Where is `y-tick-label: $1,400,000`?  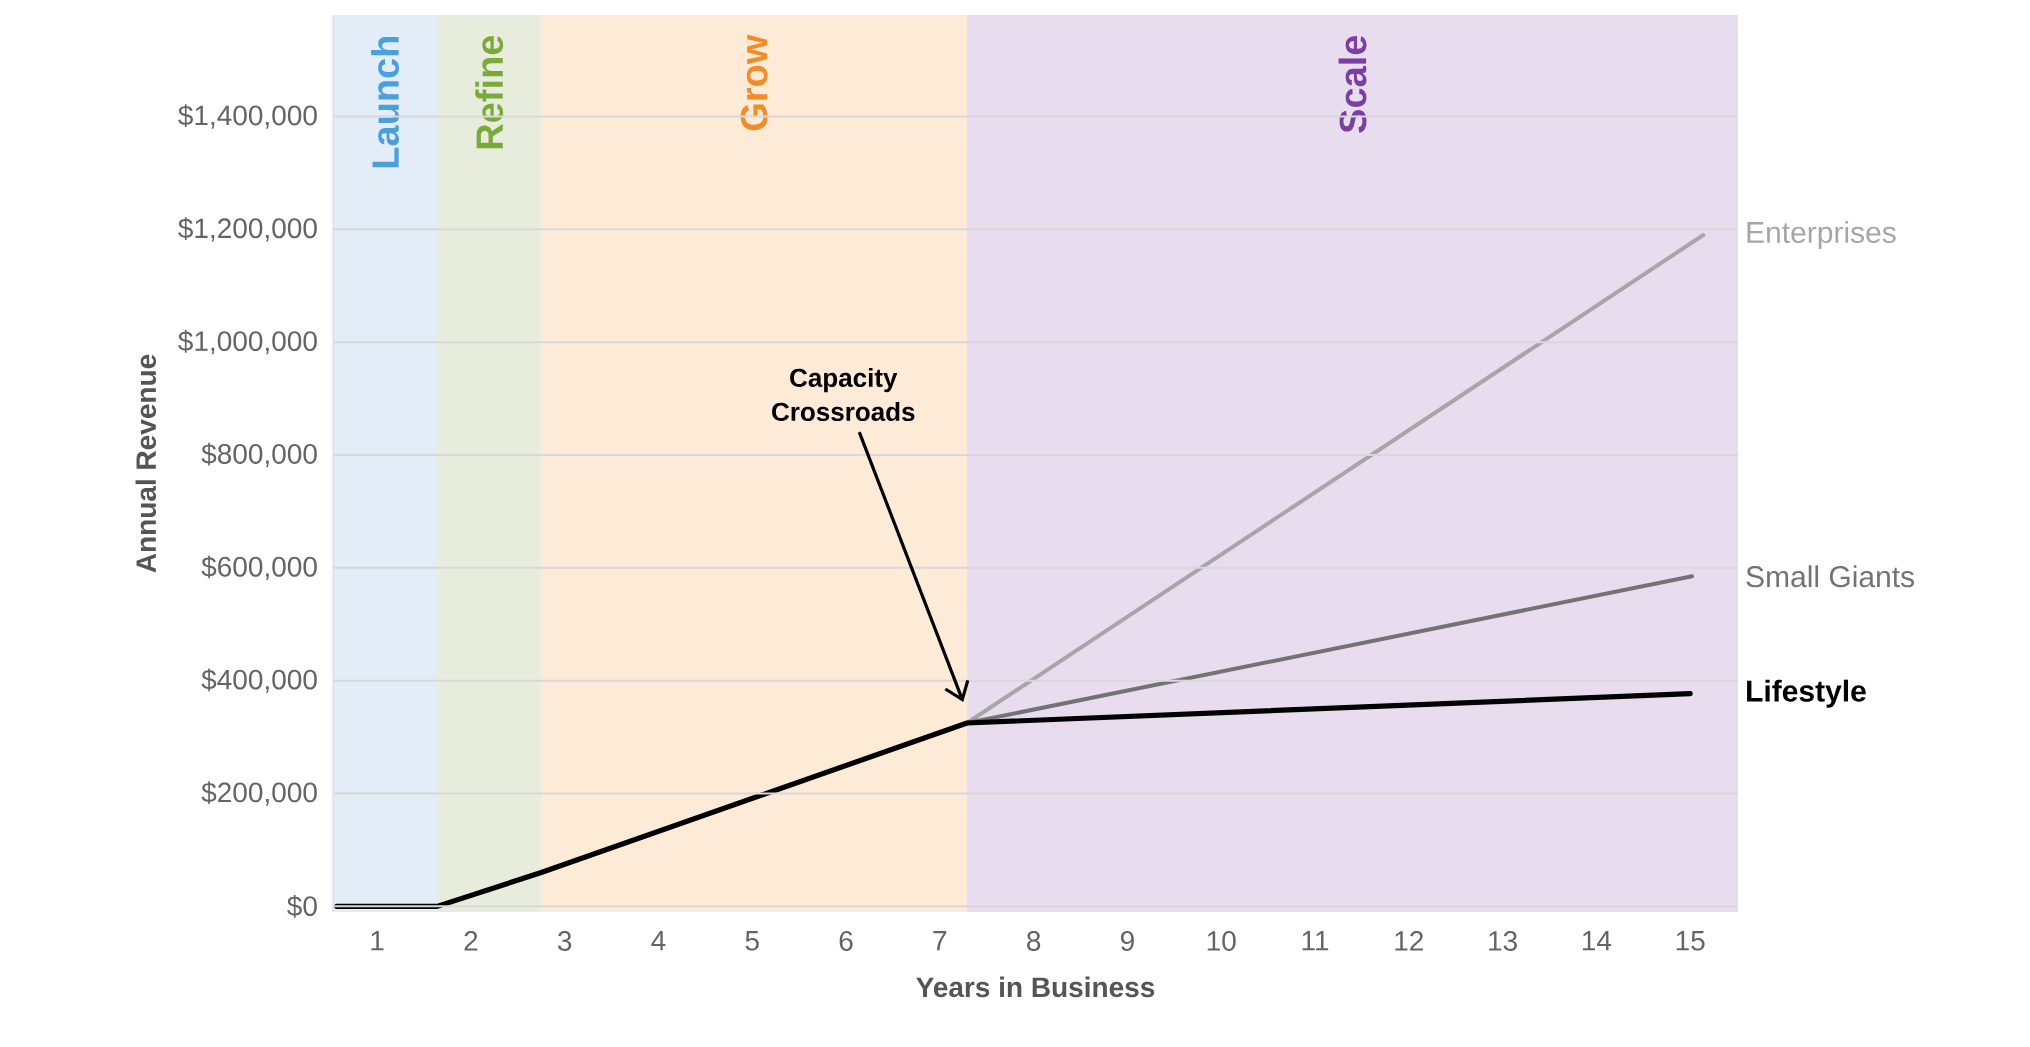 y-tick-label: $1,400,000 is located at coordinates (247, 116).